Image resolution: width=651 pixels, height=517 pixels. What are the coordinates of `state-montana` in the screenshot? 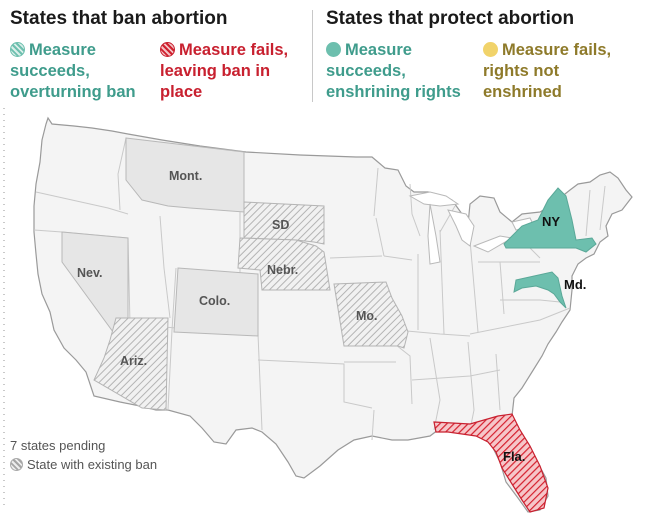 It's located at (185, 175).